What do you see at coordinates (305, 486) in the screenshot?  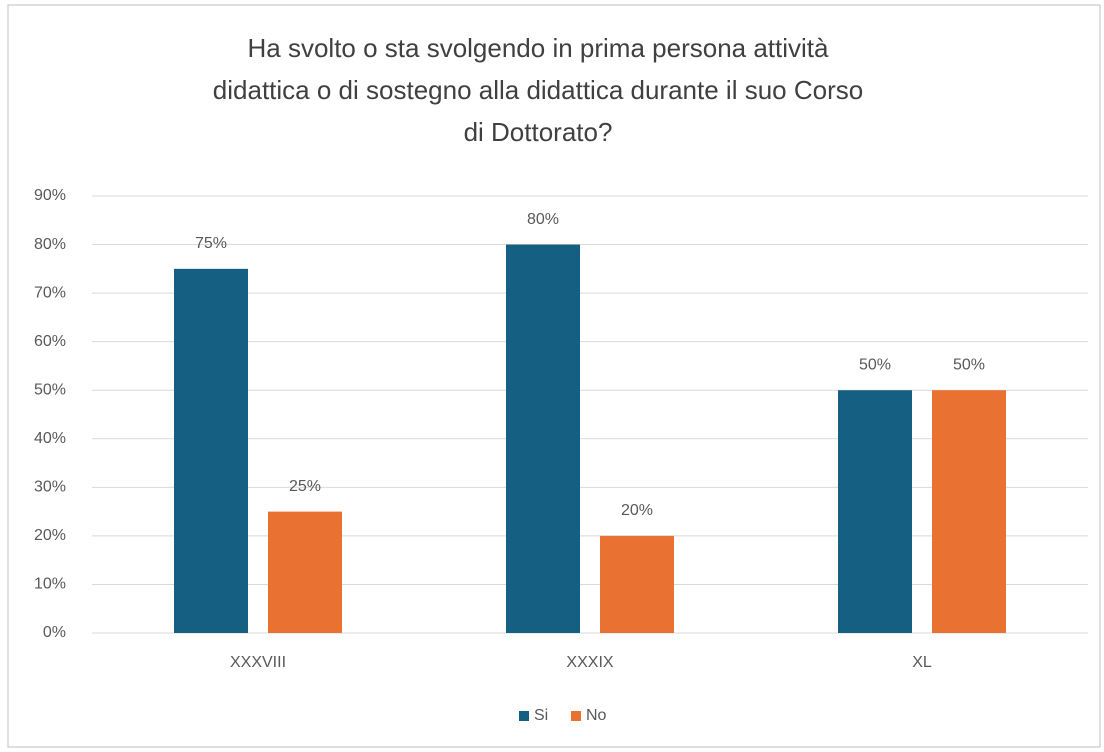 I see `data-label: 25%` at bounding box center [305, 486].